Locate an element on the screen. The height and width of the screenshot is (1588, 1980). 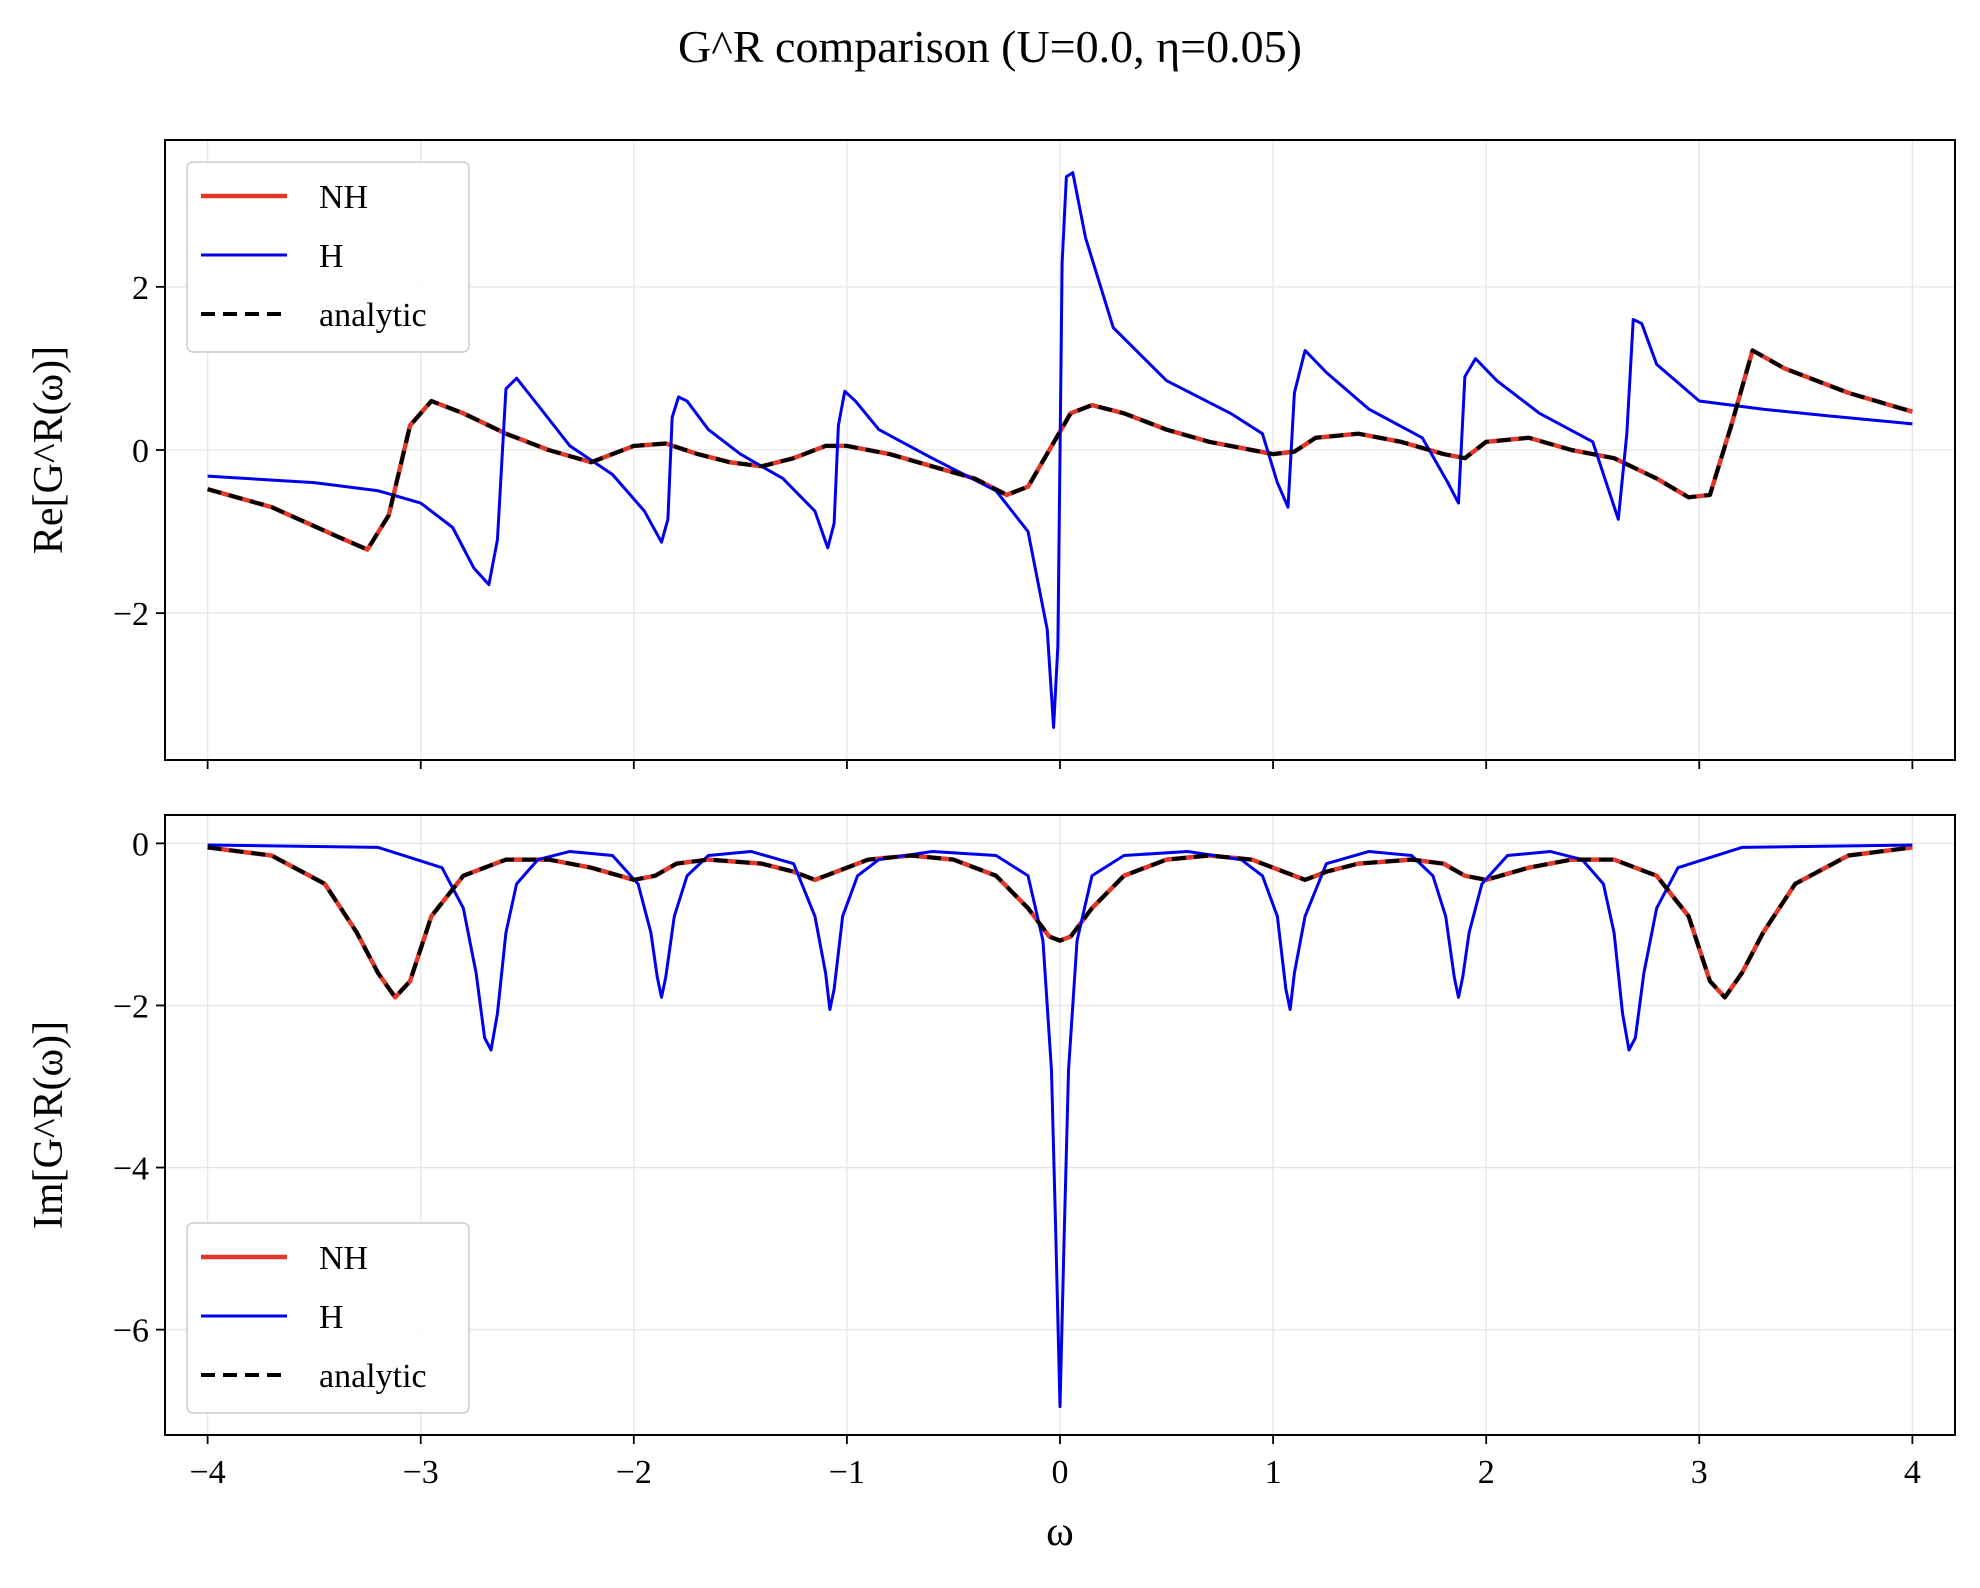
top-y-tick-label: 0 is located at coordinates (140, 451).